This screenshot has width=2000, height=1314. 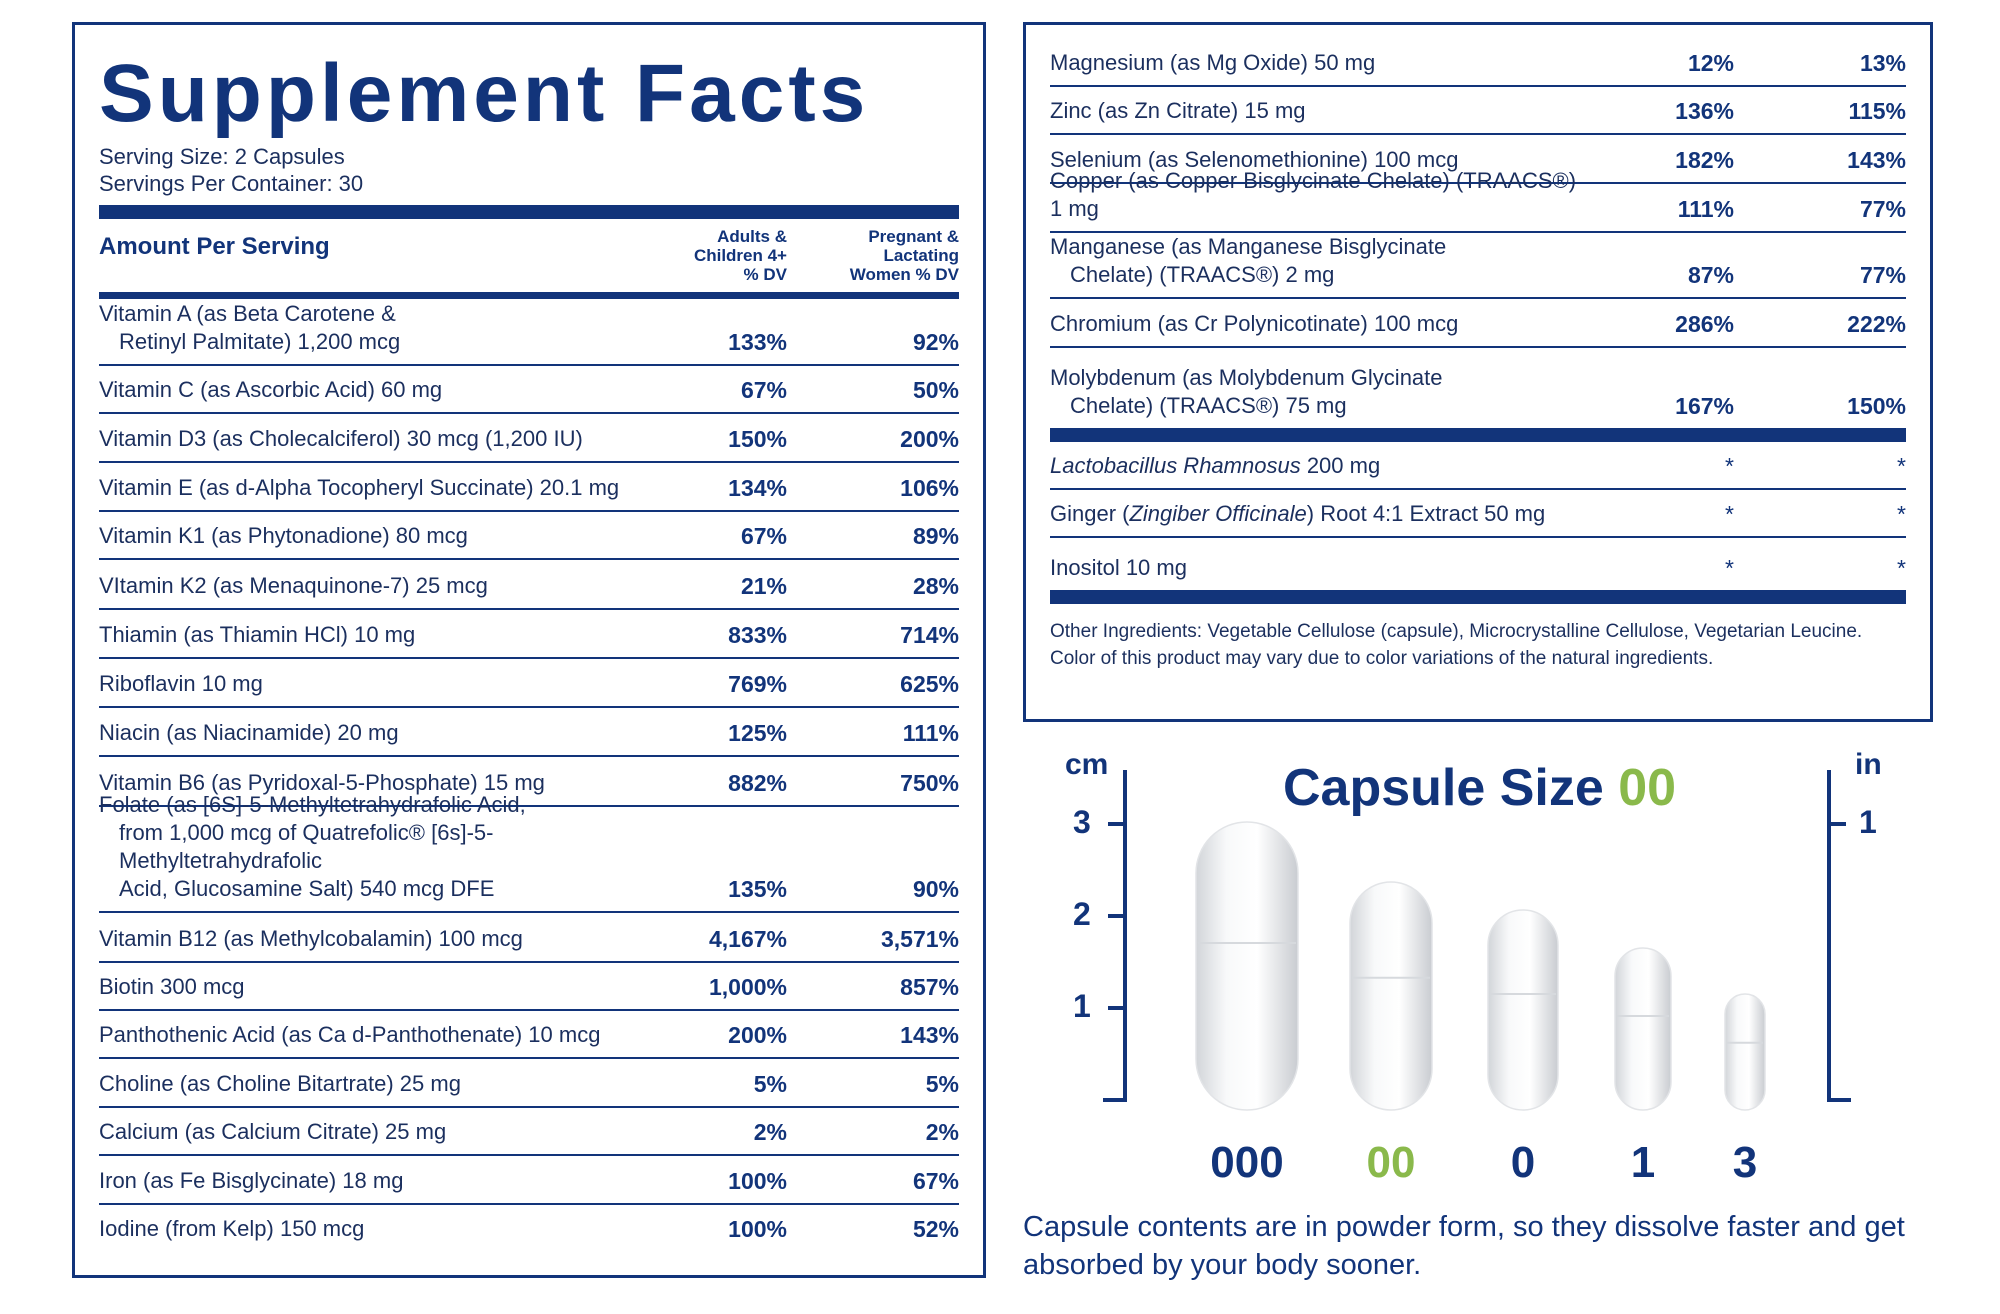 I want to click on dv-adults: 1,000%, so click(x=747, y=987).